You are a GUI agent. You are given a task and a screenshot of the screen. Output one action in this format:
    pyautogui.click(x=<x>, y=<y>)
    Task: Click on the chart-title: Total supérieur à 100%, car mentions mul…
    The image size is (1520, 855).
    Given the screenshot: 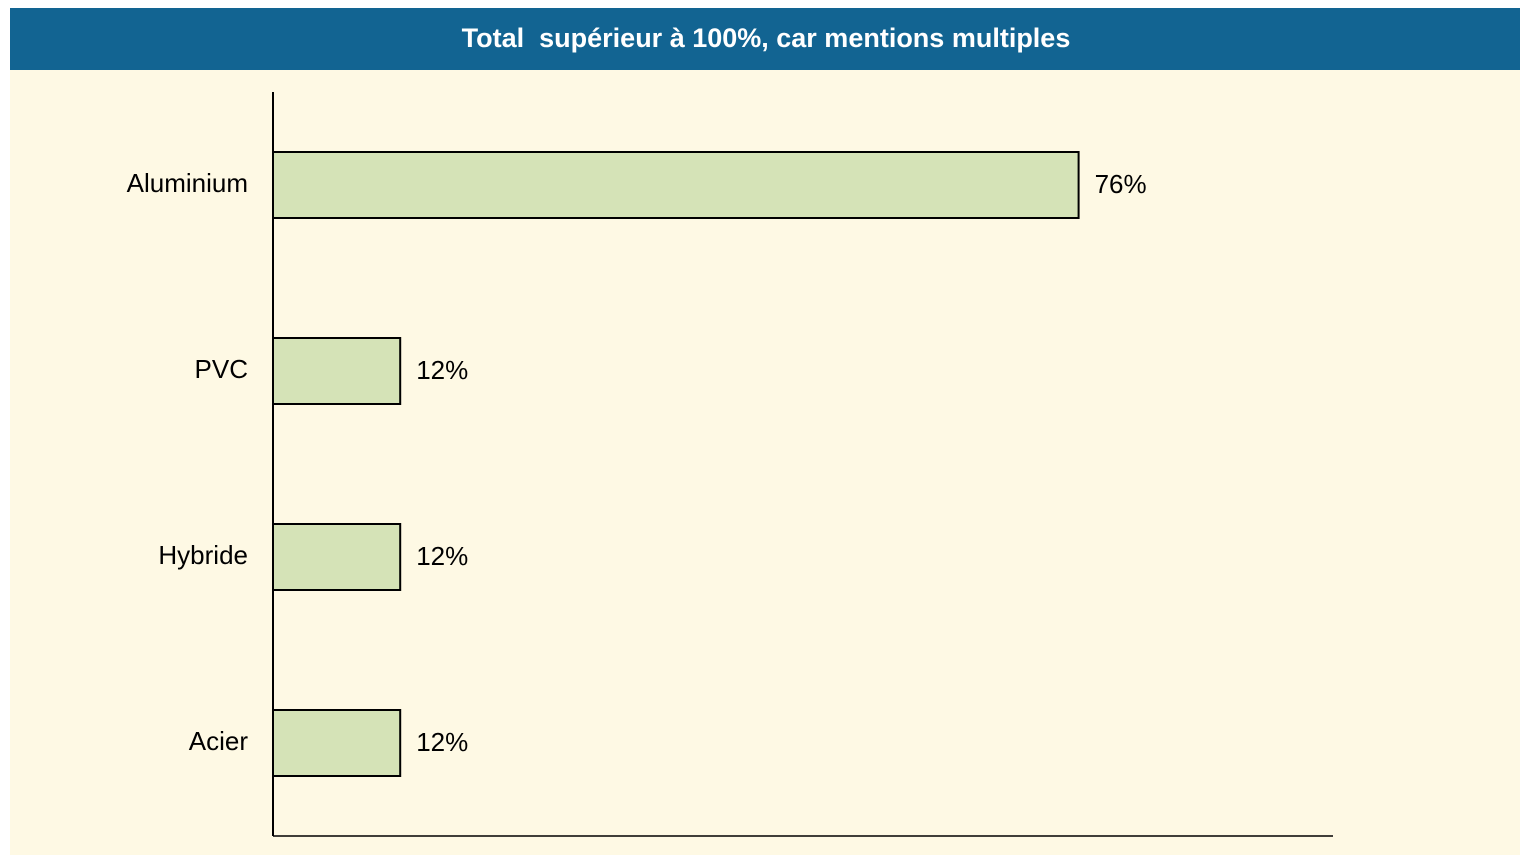 What is the action you would take?
    pyautogui.click(x=766, y=38)
    